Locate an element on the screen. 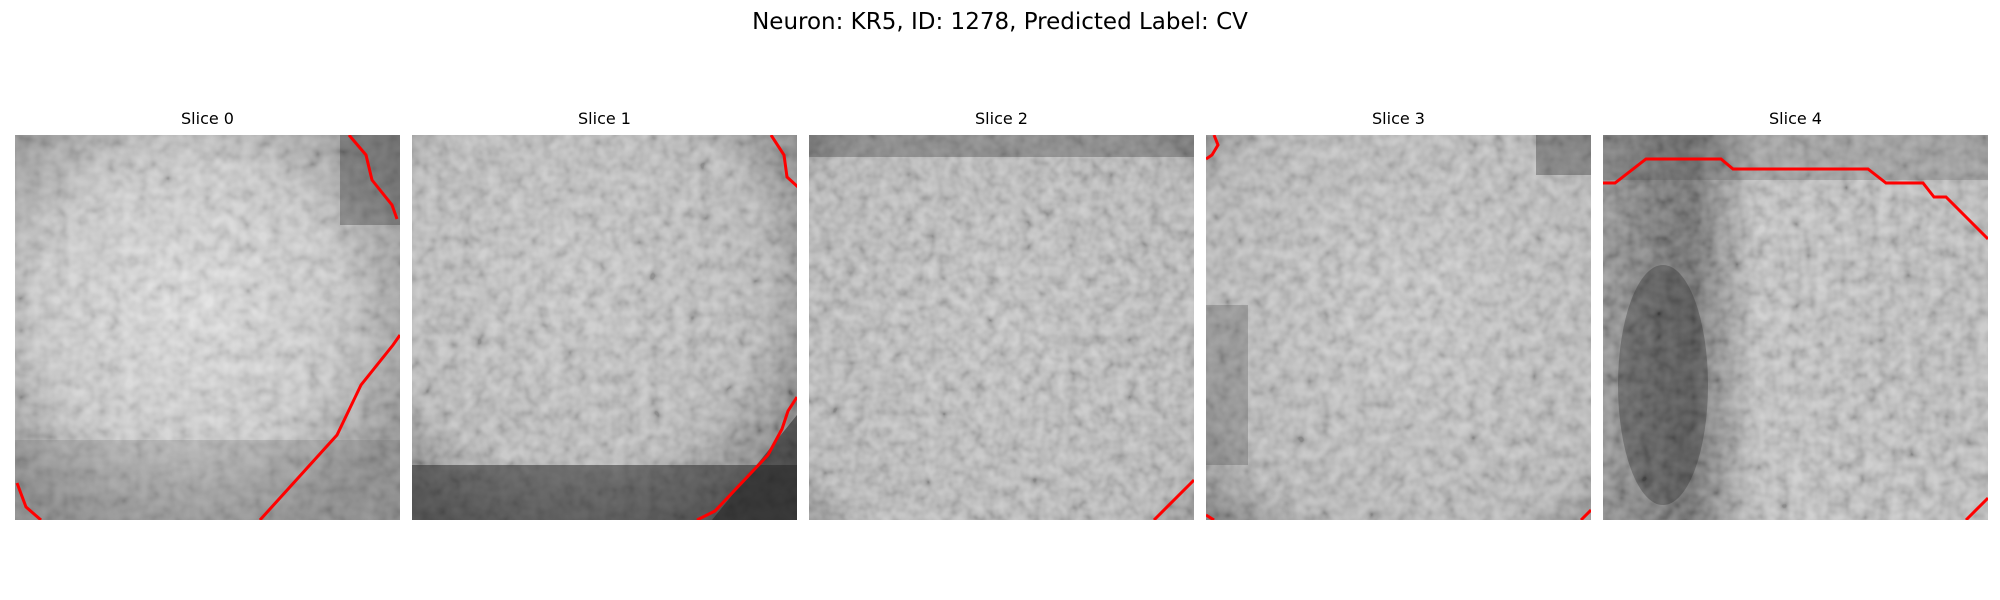 Image resolution: width=2000 pixels, height=600 pixels. slice-3-contour-top-left is located at coordinates (1213, 148).